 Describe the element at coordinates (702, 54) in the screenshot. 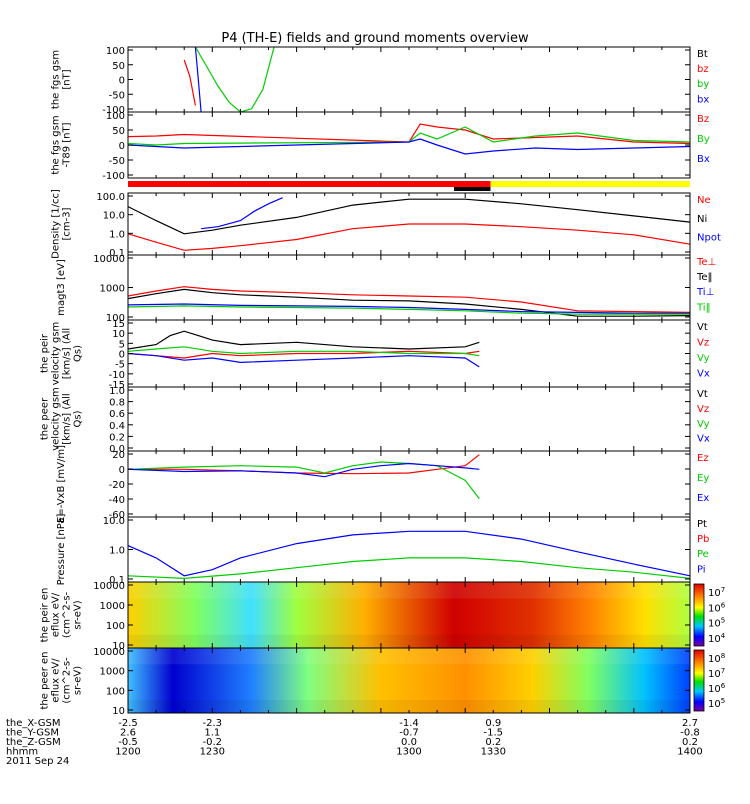

I see `legend-item: Bt` at that location.